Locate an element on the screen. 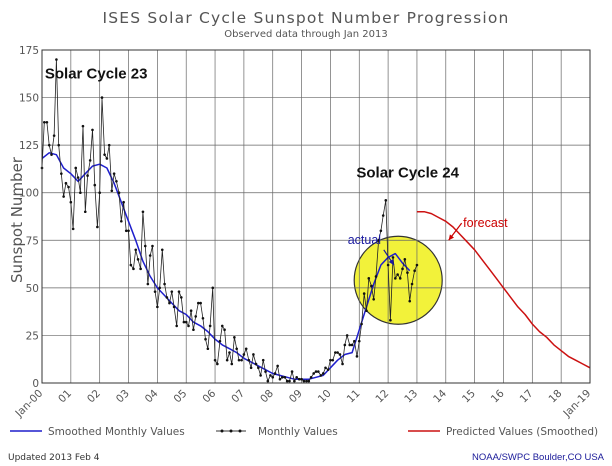 Image resolution: width=612 pixels, height=466 pixels. y-tick-label: 25 is located at coordinates (32, 336).